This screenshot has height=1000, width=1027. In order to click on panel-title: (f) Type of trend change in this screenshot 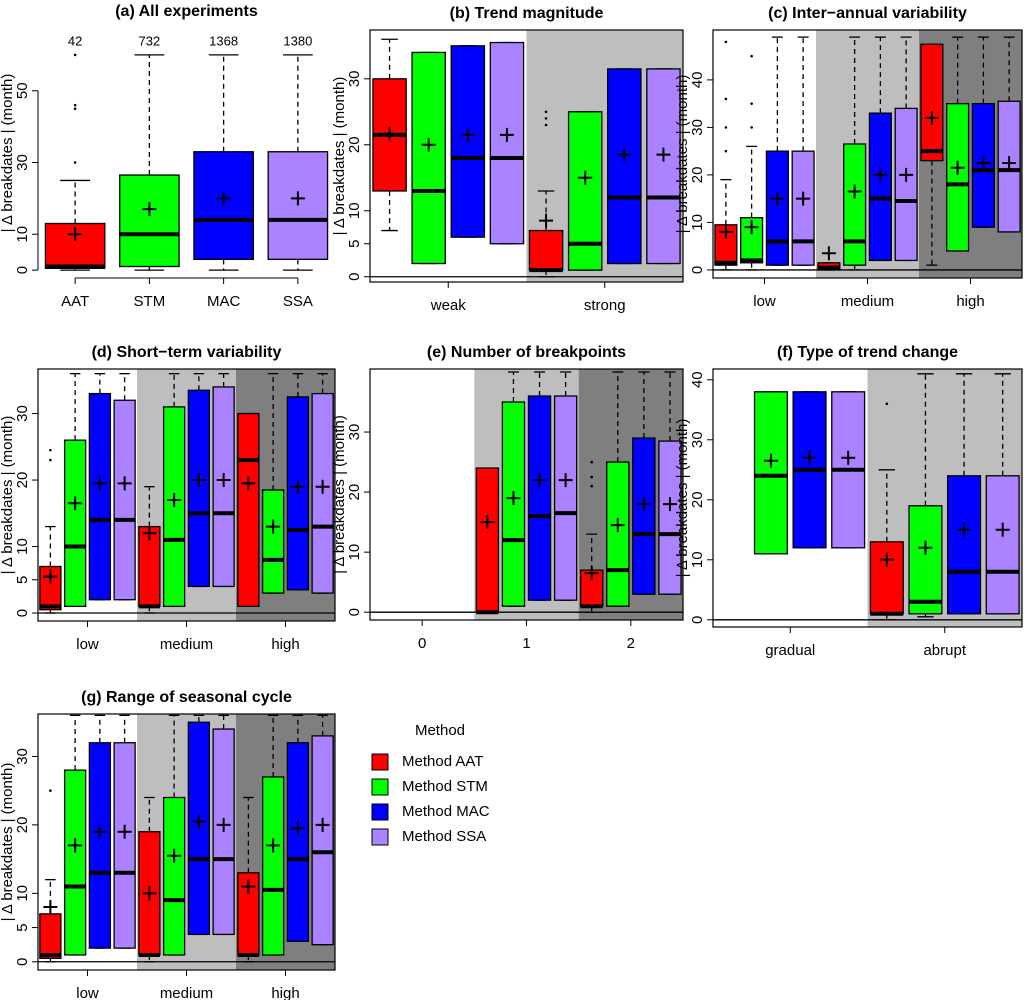, I will do `click(867, 352)`.